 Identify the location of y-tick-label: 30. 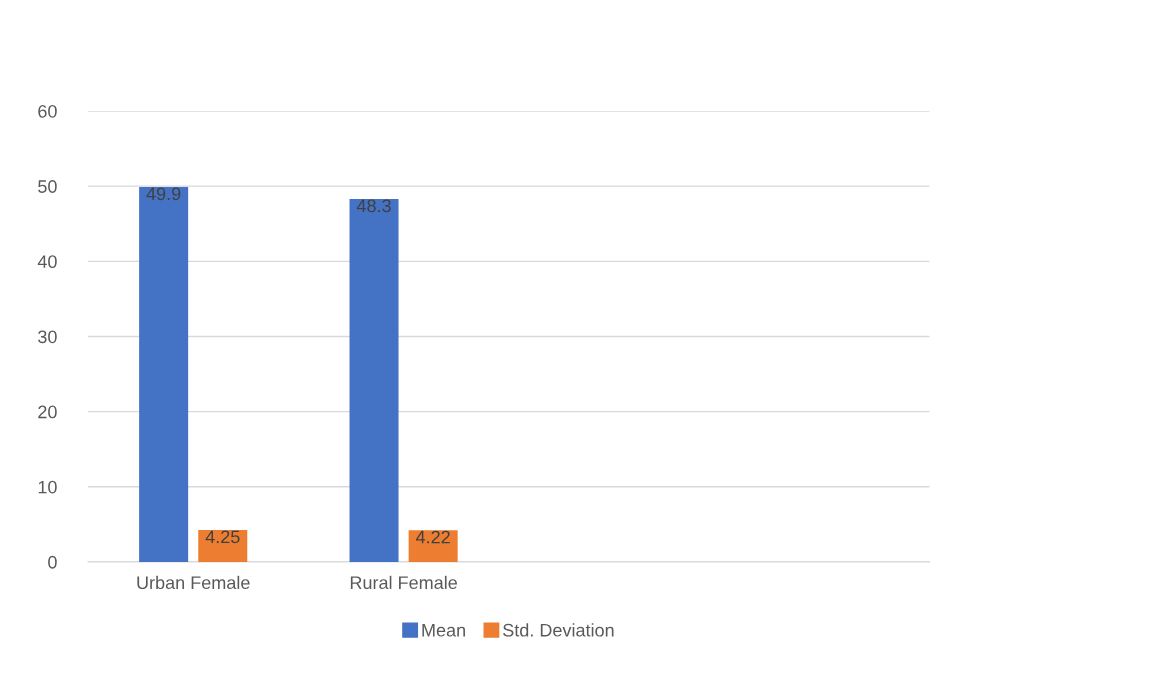
(47, 337).